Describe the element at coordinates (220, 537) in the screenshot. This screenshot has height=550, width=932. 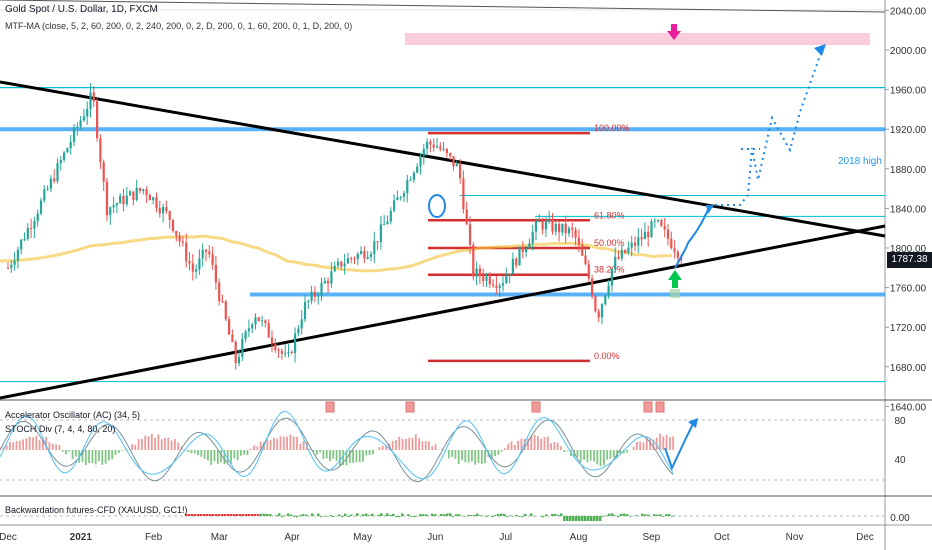
I see `time-tick-label: Mar` at that location.